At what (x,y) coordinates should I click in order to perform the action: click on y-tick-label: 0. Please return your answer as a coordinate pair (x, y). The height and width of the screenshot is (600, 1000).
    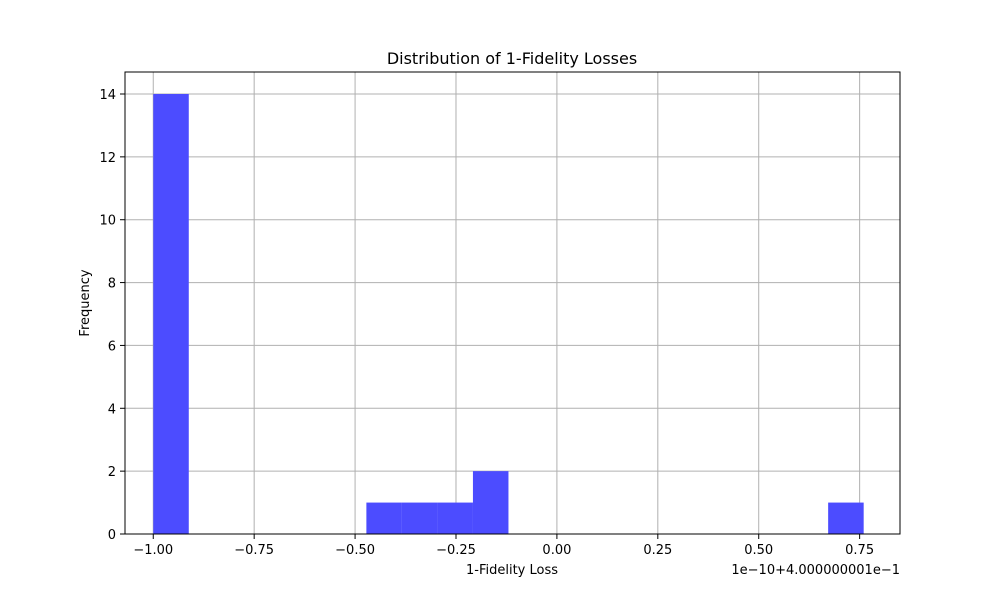
    Looking at the image, I should click on (112, 535).